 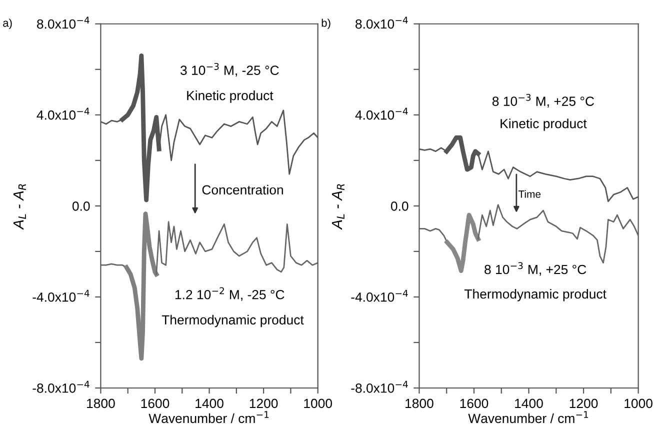 I want to click on annotation: Concentration, so click(x=242, y=189).